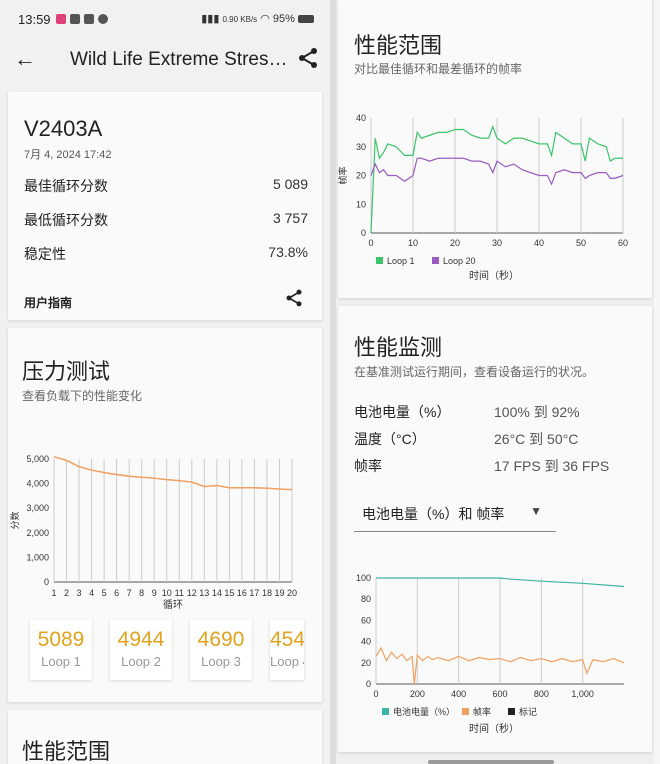 This screenshot has width=660, height=764. I want to click on x-tick-label: 1, so click(53, 593).